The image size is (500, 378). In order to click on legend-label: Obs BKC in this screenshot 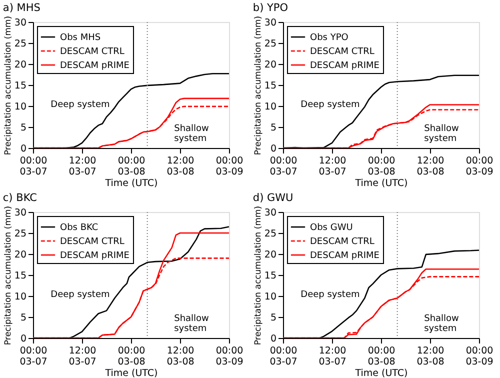, I will do `click(79, 228)`.